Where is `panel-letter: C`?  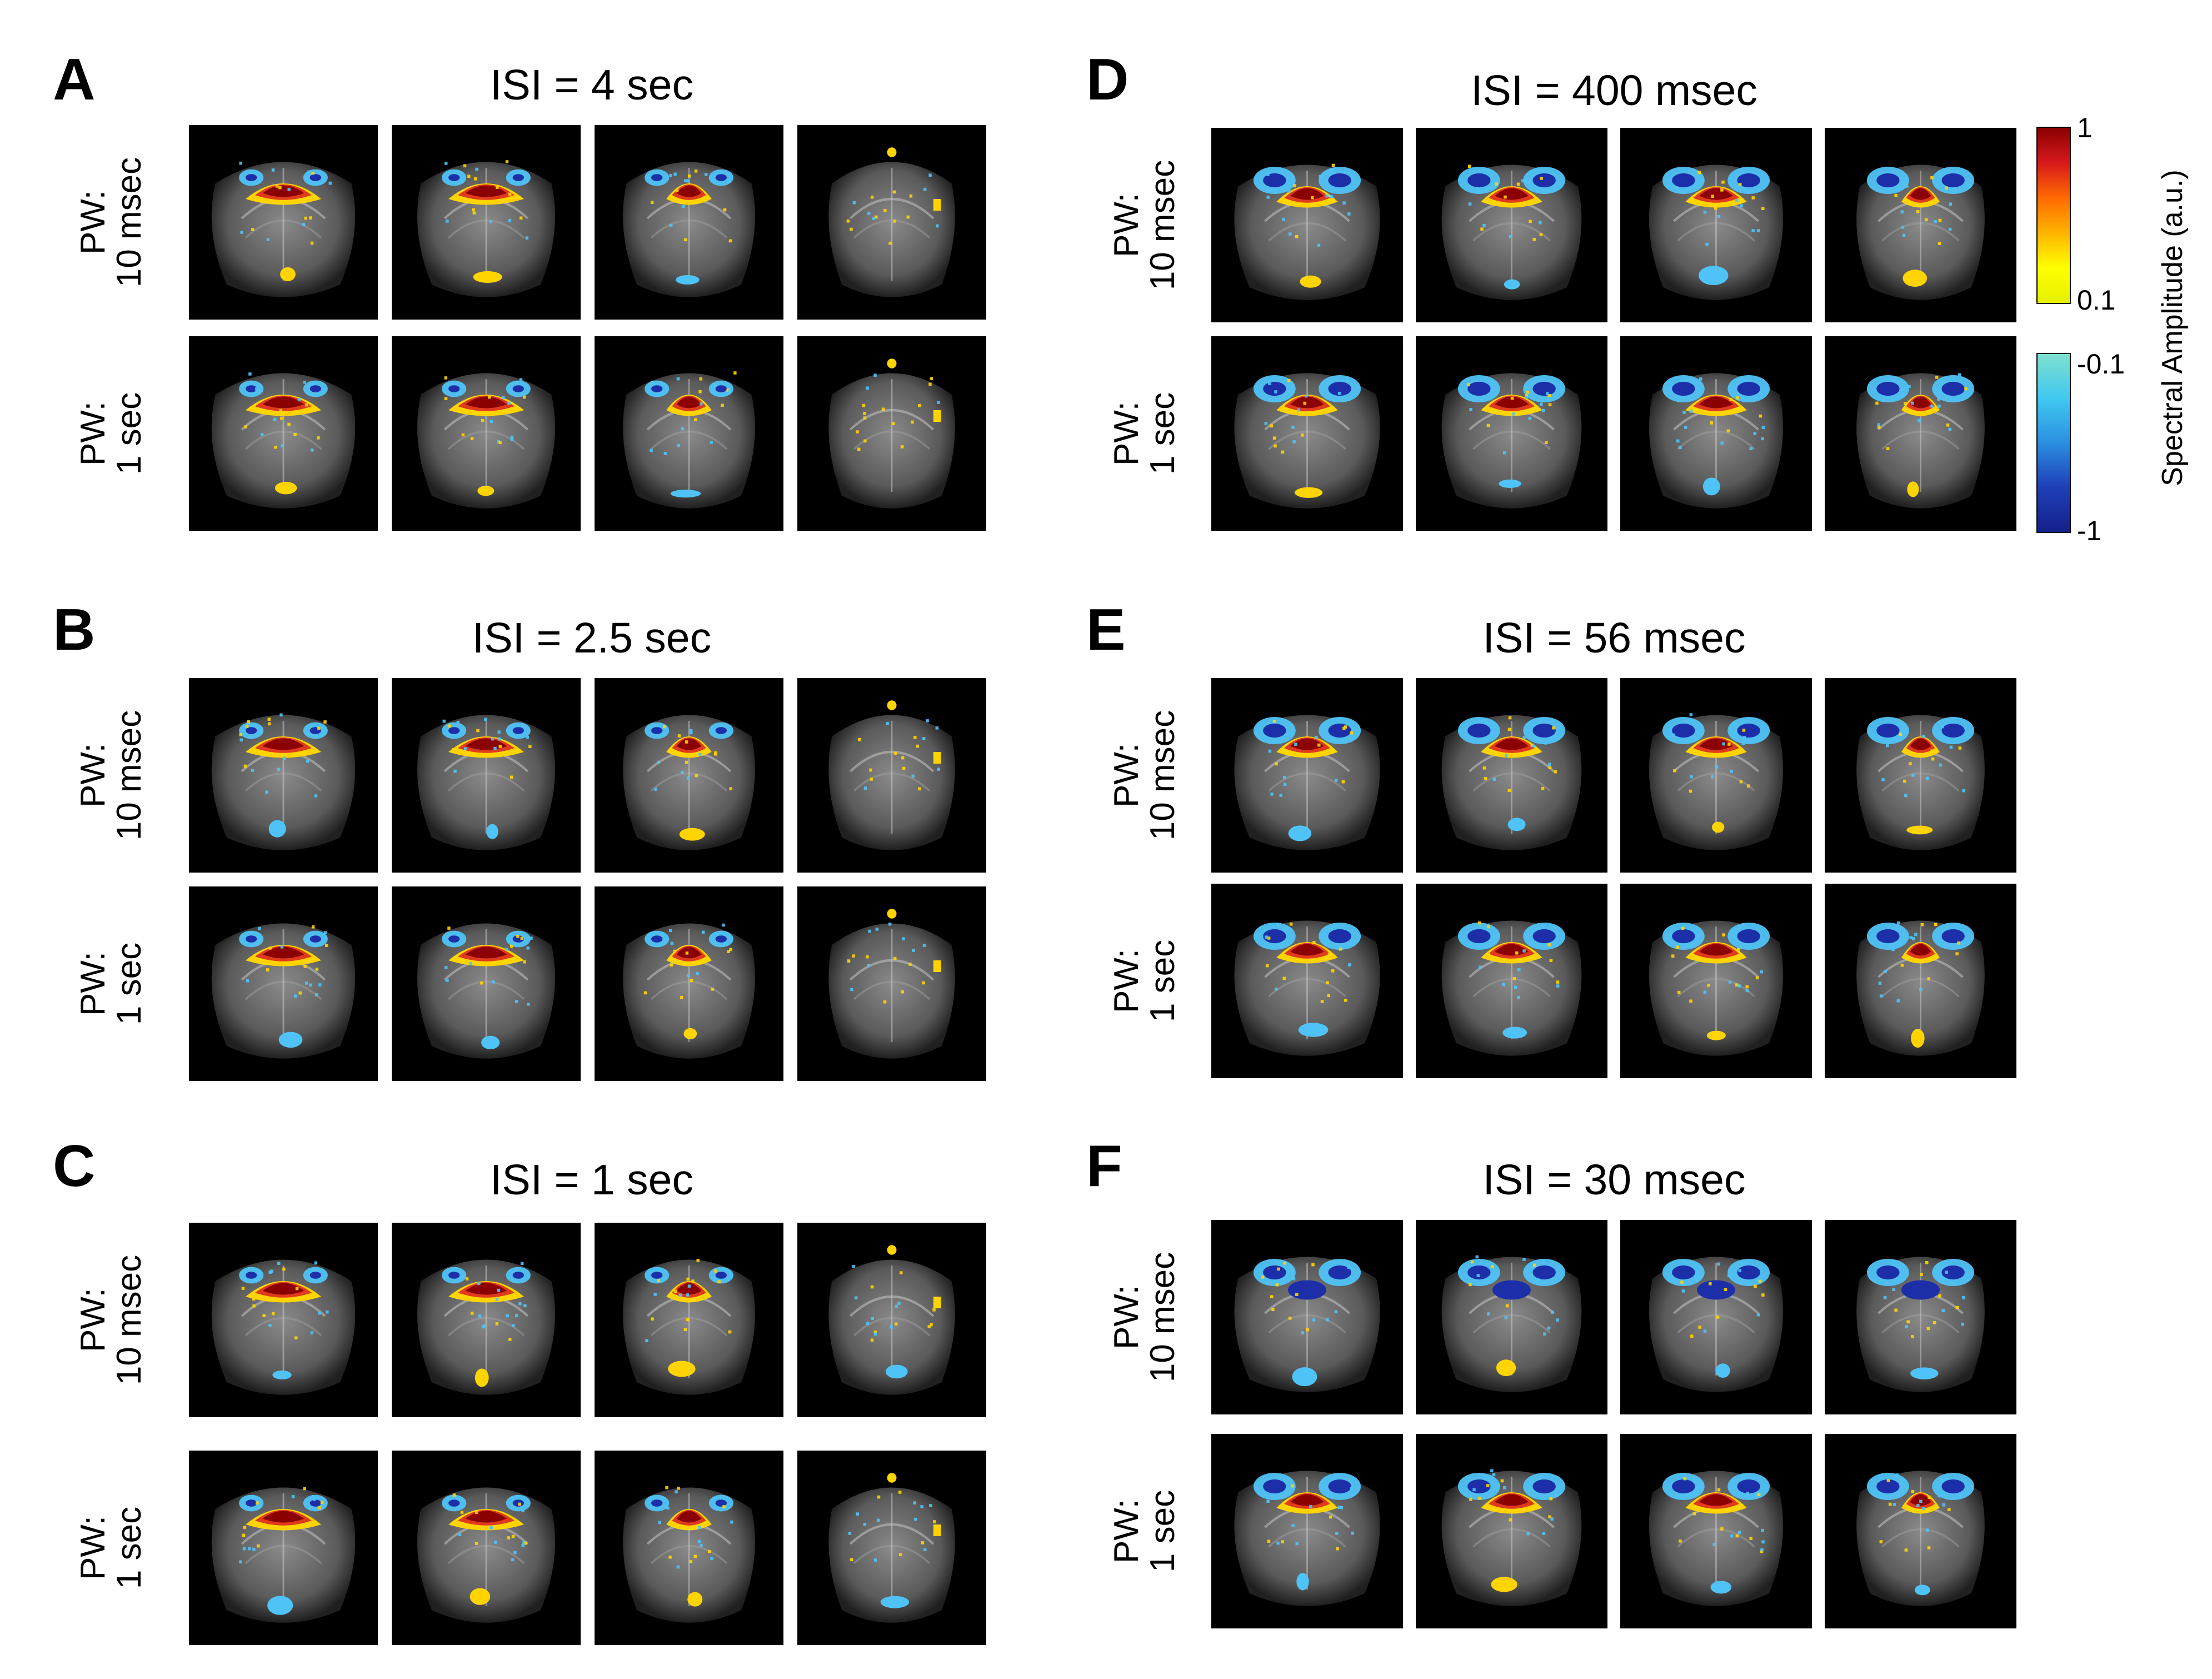
panel-letter: C is located at coordinates (74, 1166).